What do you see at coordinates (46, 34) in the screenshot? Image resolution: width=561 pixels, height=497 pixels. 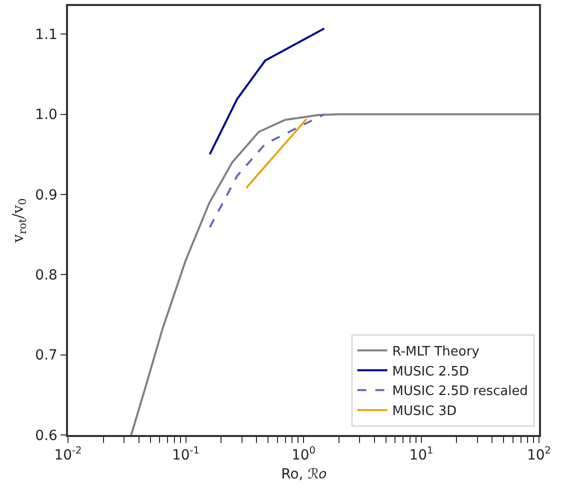 I see `y-tick-label: 1.1` at bounding box center [46, 34].